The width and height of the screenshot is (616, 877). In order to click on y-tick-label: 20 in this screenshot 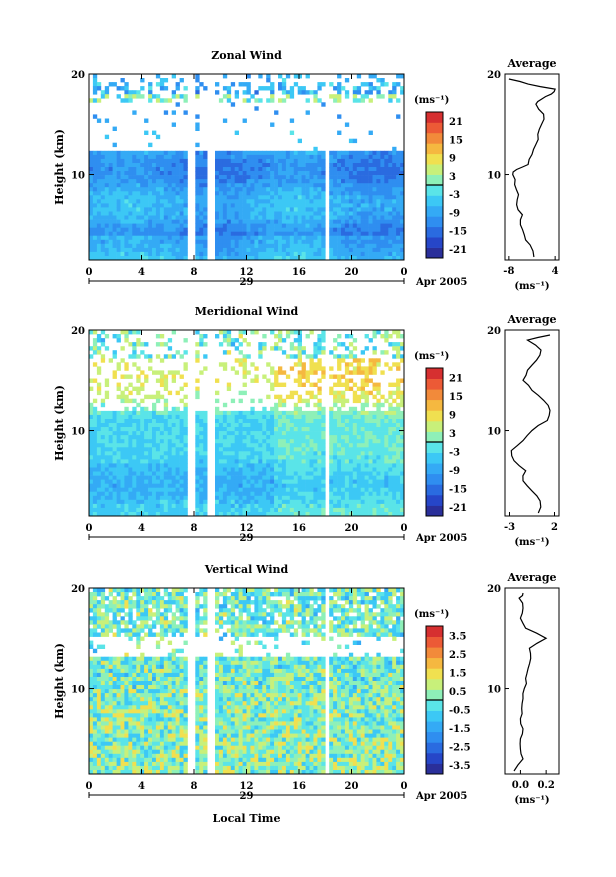, I will do `click(78, 75)`.